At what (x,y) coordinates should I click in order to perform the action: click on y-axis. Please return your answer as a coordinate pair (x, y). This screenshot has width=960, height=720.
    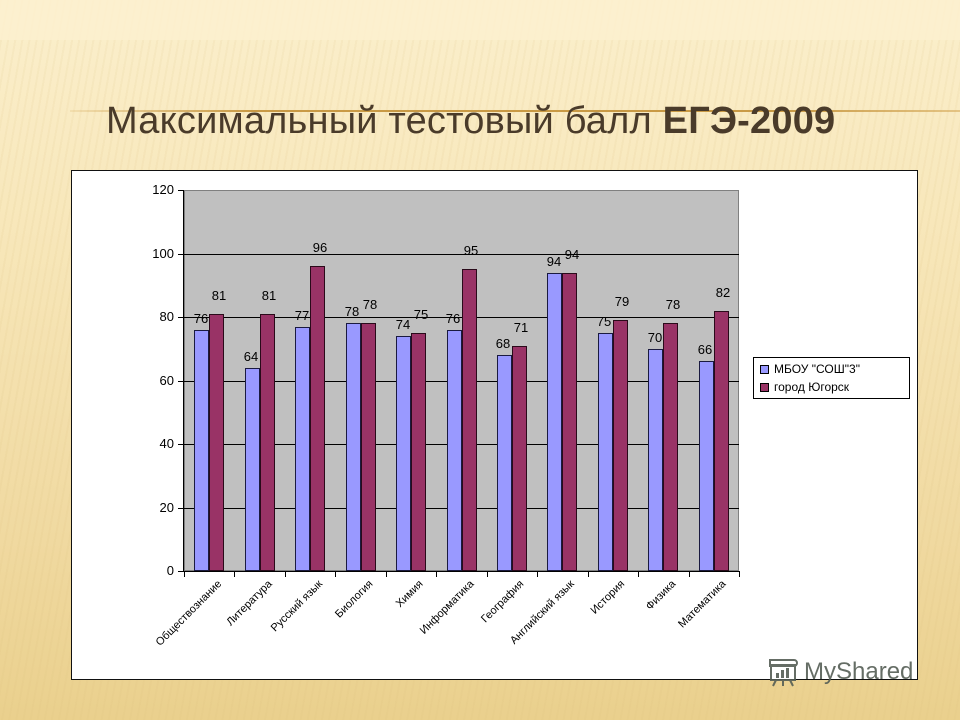
    Looking at the image, I should click on (183, 381).